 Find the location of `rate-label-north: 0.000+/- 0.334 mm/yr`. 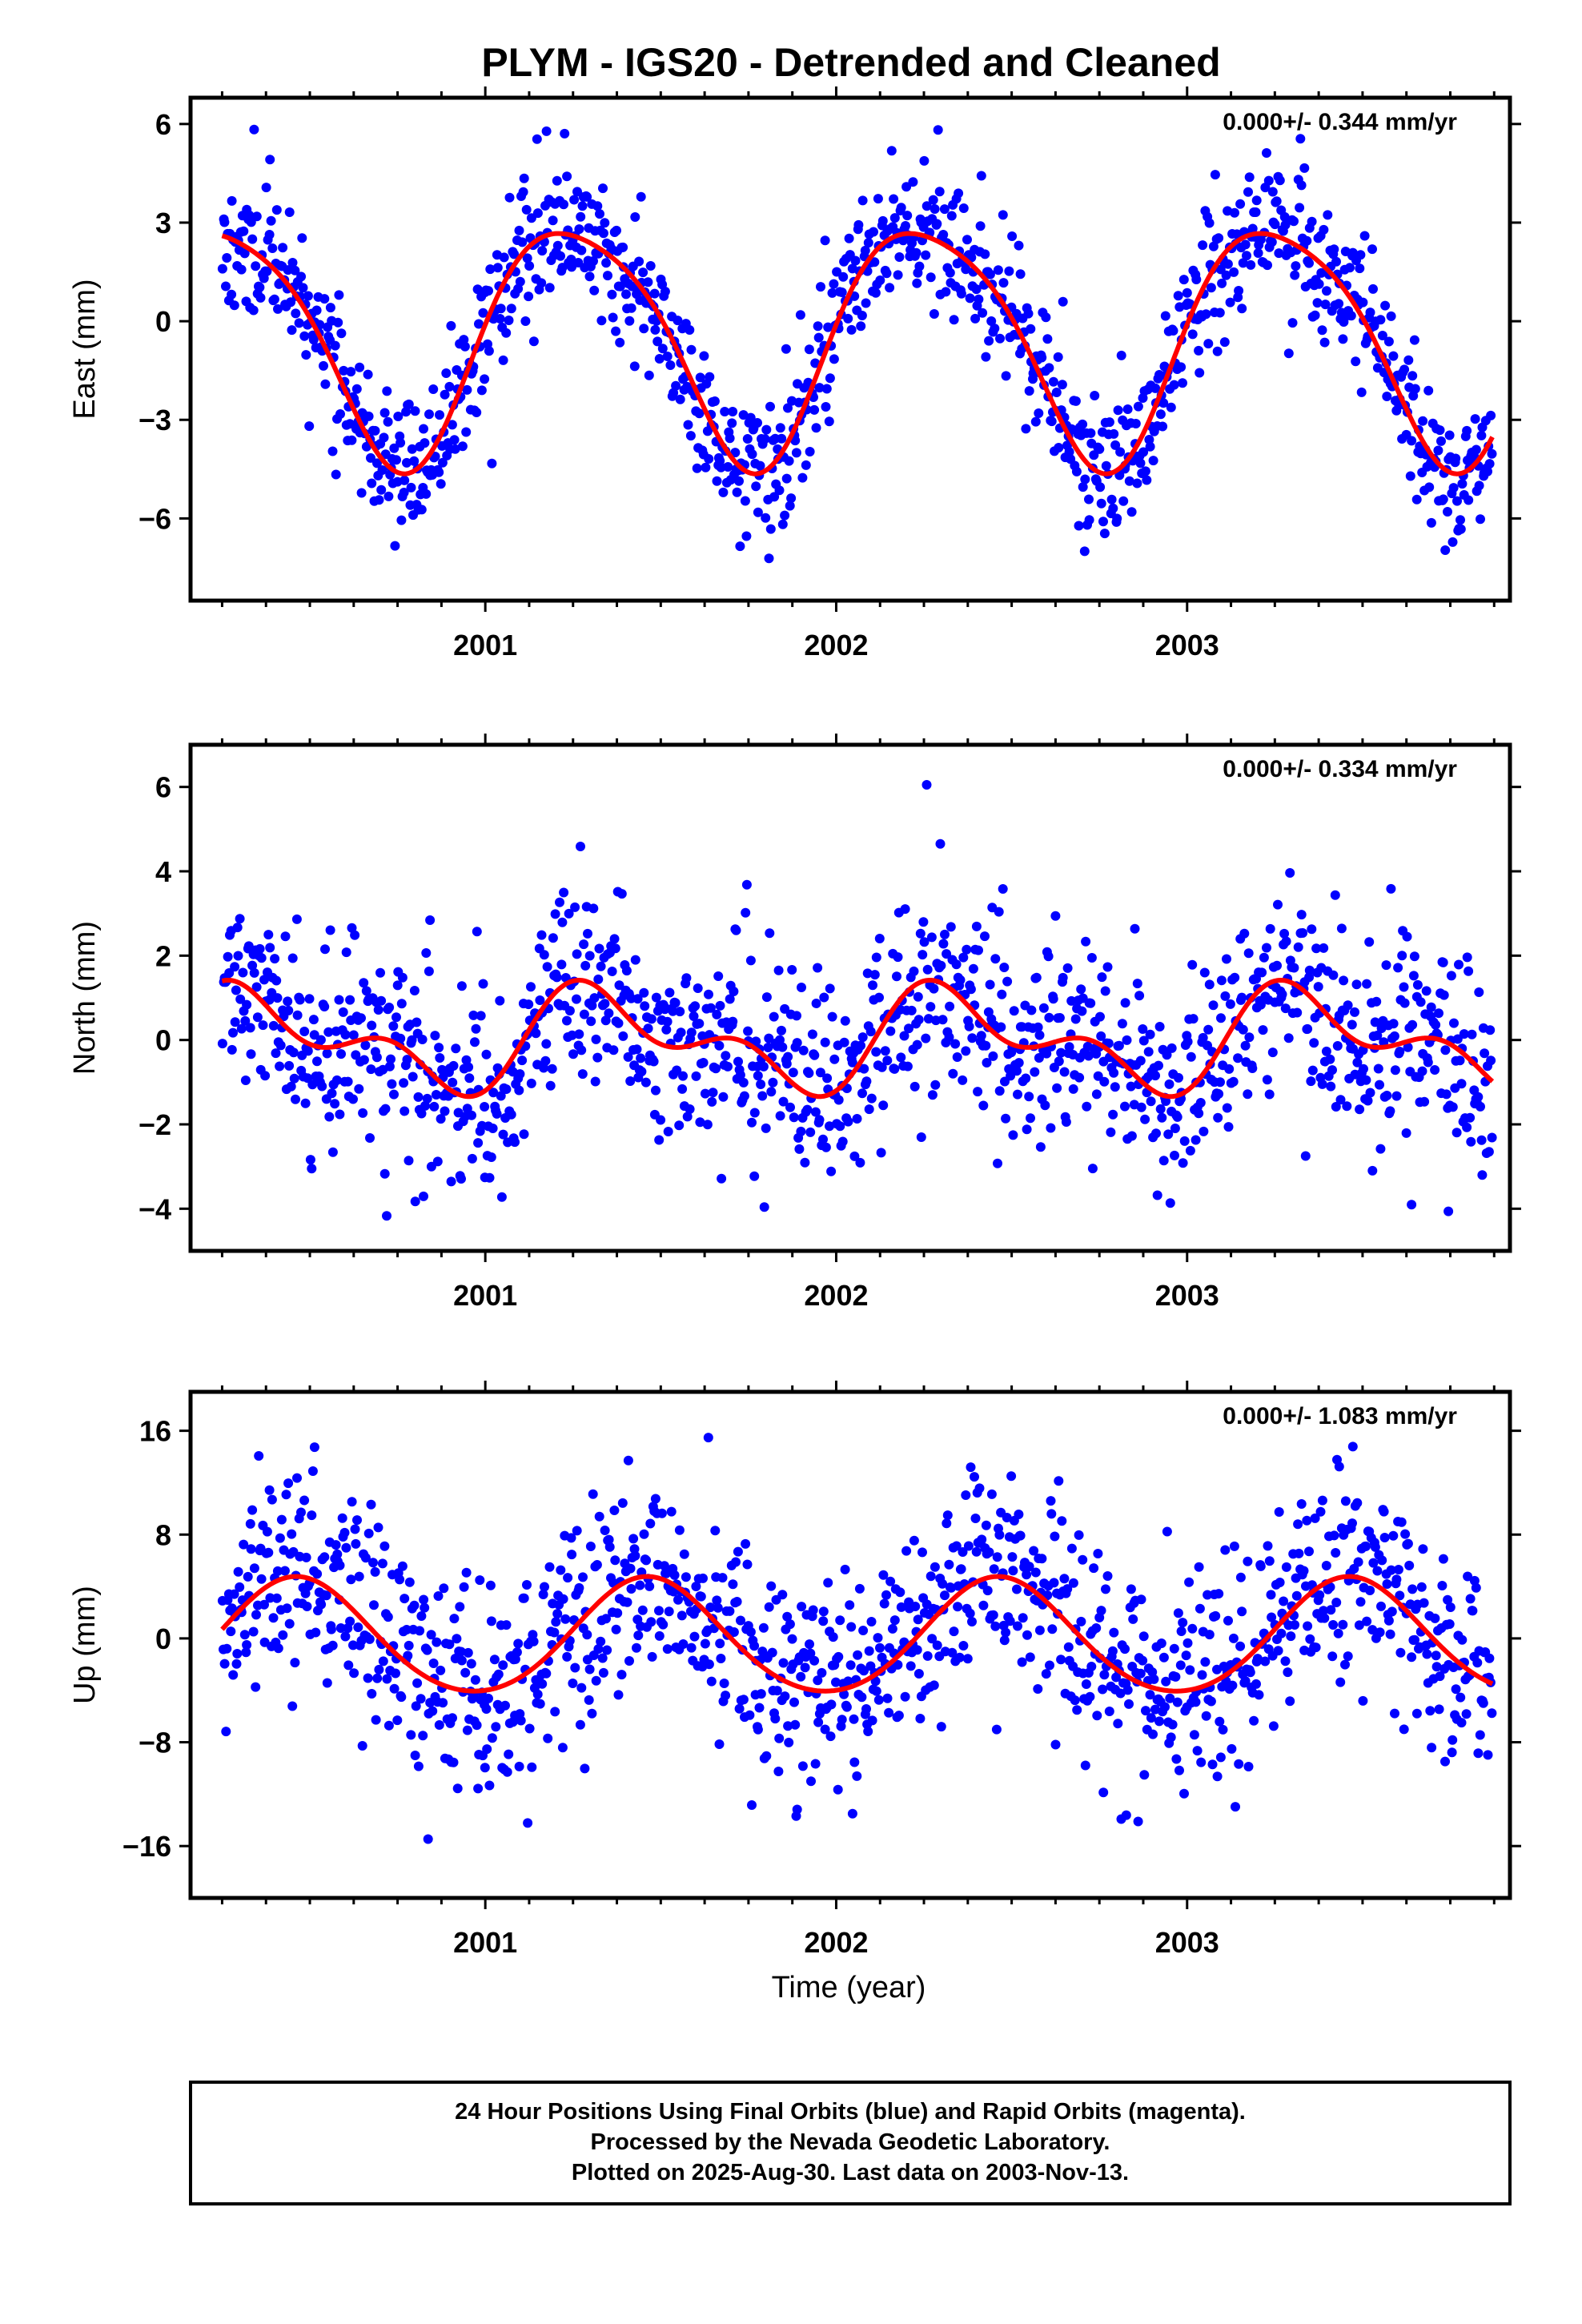

rate-label-north: 0.000+/- 0.334 mm/yr is located at coordinates (1340, 769).